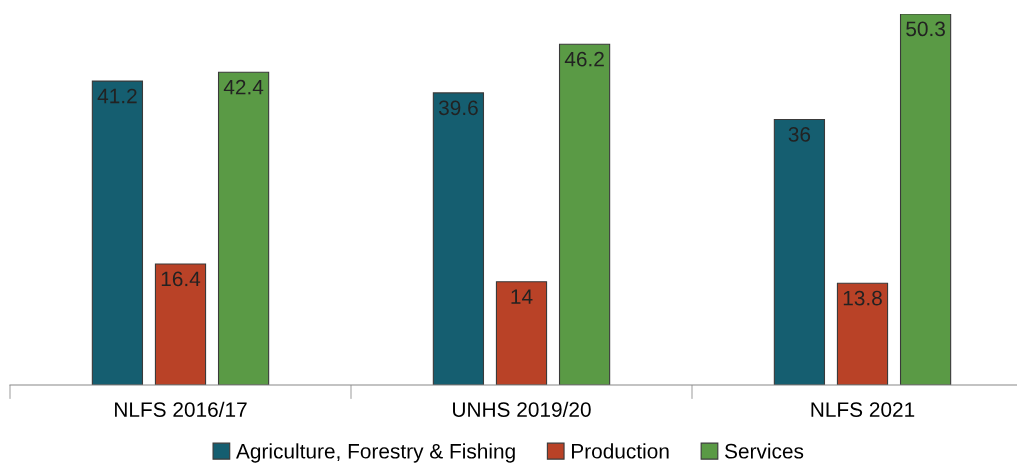  Describe the element at coordinates (458, 108) in the screenshot. I see `data-label: 39.6` at that location.